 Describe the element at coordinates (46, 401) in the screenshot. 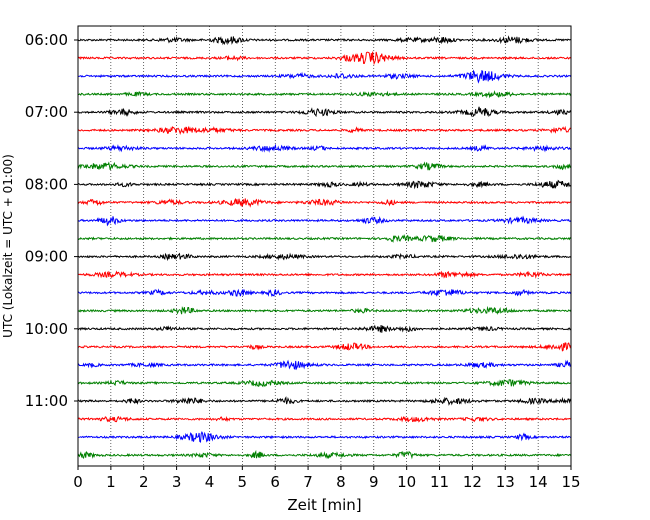

I see `y-tick-label: 11:00` at that location.